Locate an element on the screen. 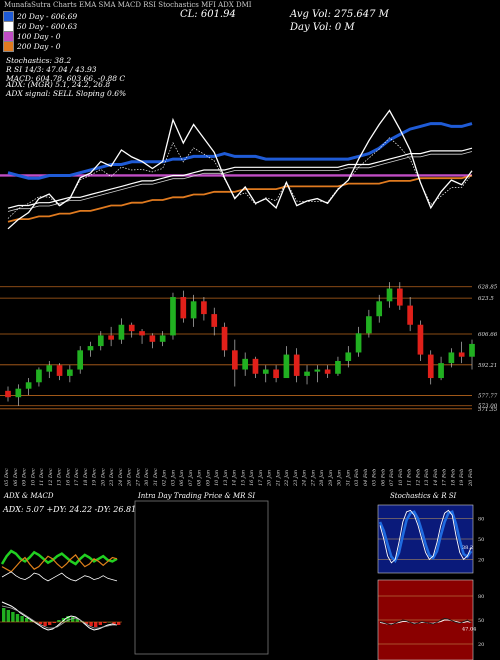 Image resolution: width=500 pixels, height=660 pixels. x-tick-label: 18 Feb is located at coordinates (453, 477).